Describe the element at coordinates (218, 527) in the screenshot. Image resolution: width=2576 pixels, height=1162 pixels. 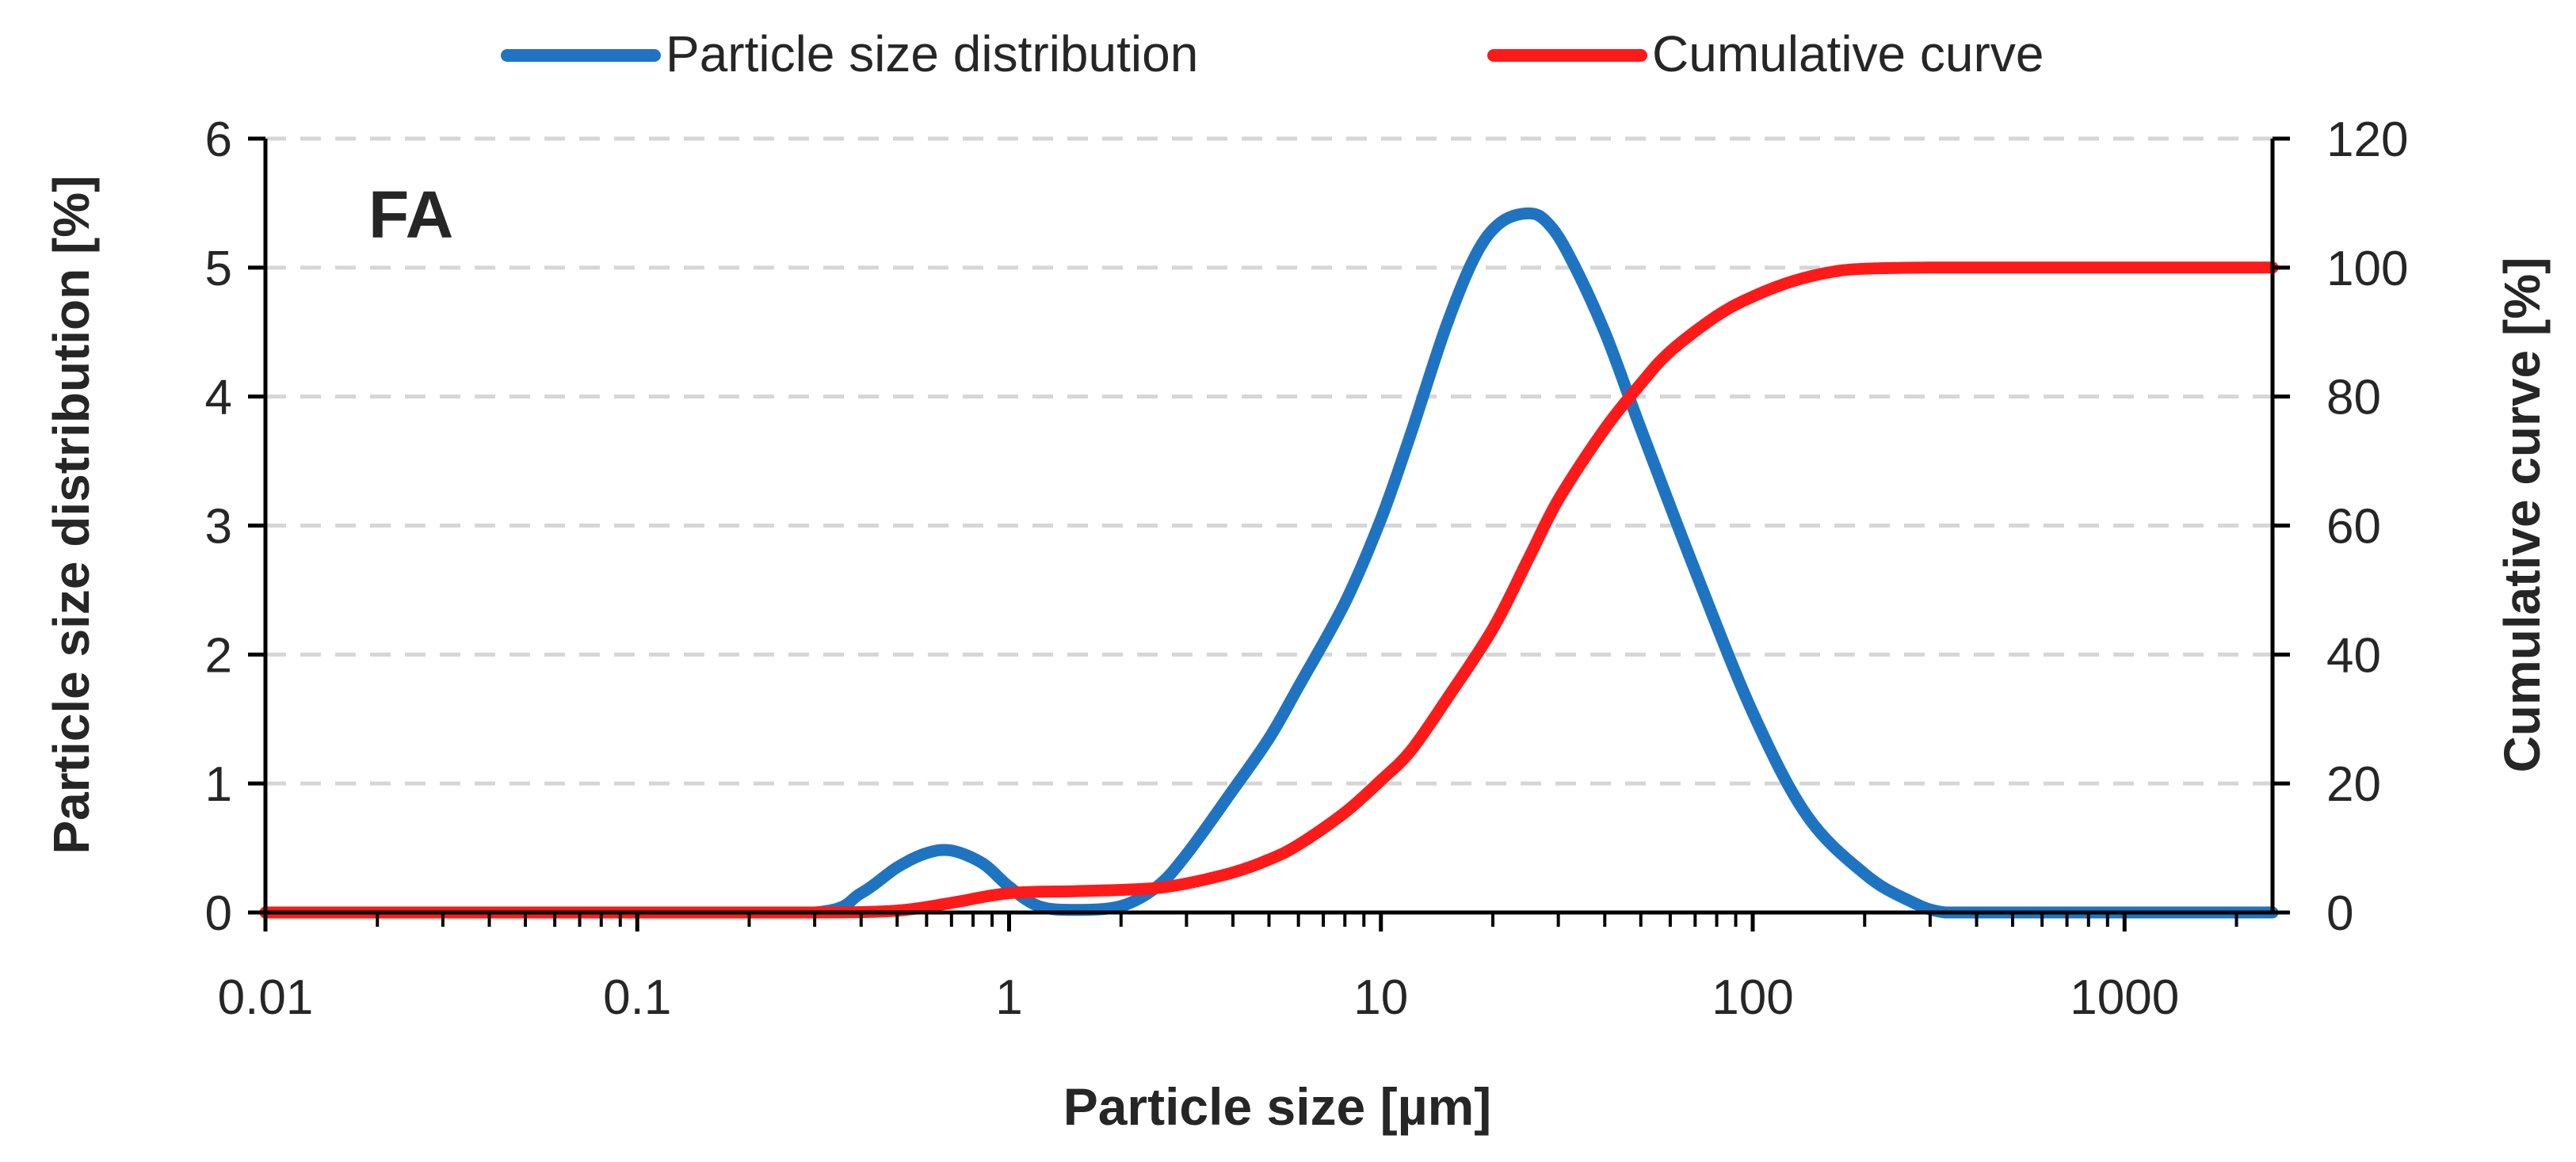
I see `y-left-tick-label: 3` at that location.